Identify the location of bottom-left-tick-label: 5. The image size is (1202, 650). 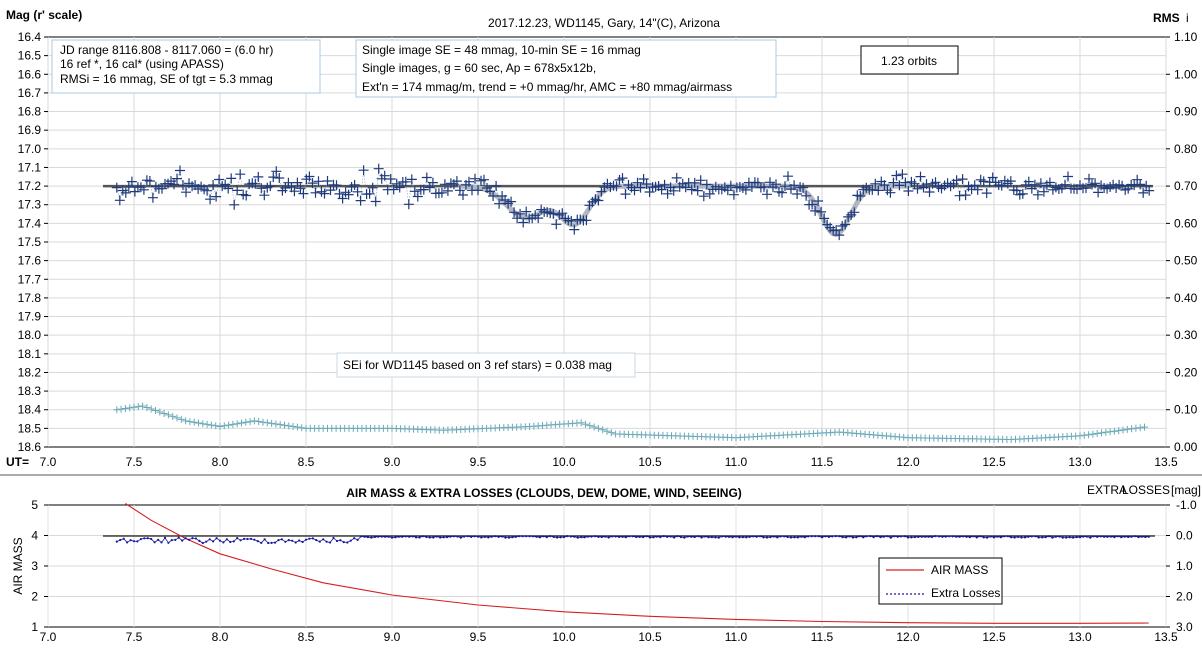
(34, 505).